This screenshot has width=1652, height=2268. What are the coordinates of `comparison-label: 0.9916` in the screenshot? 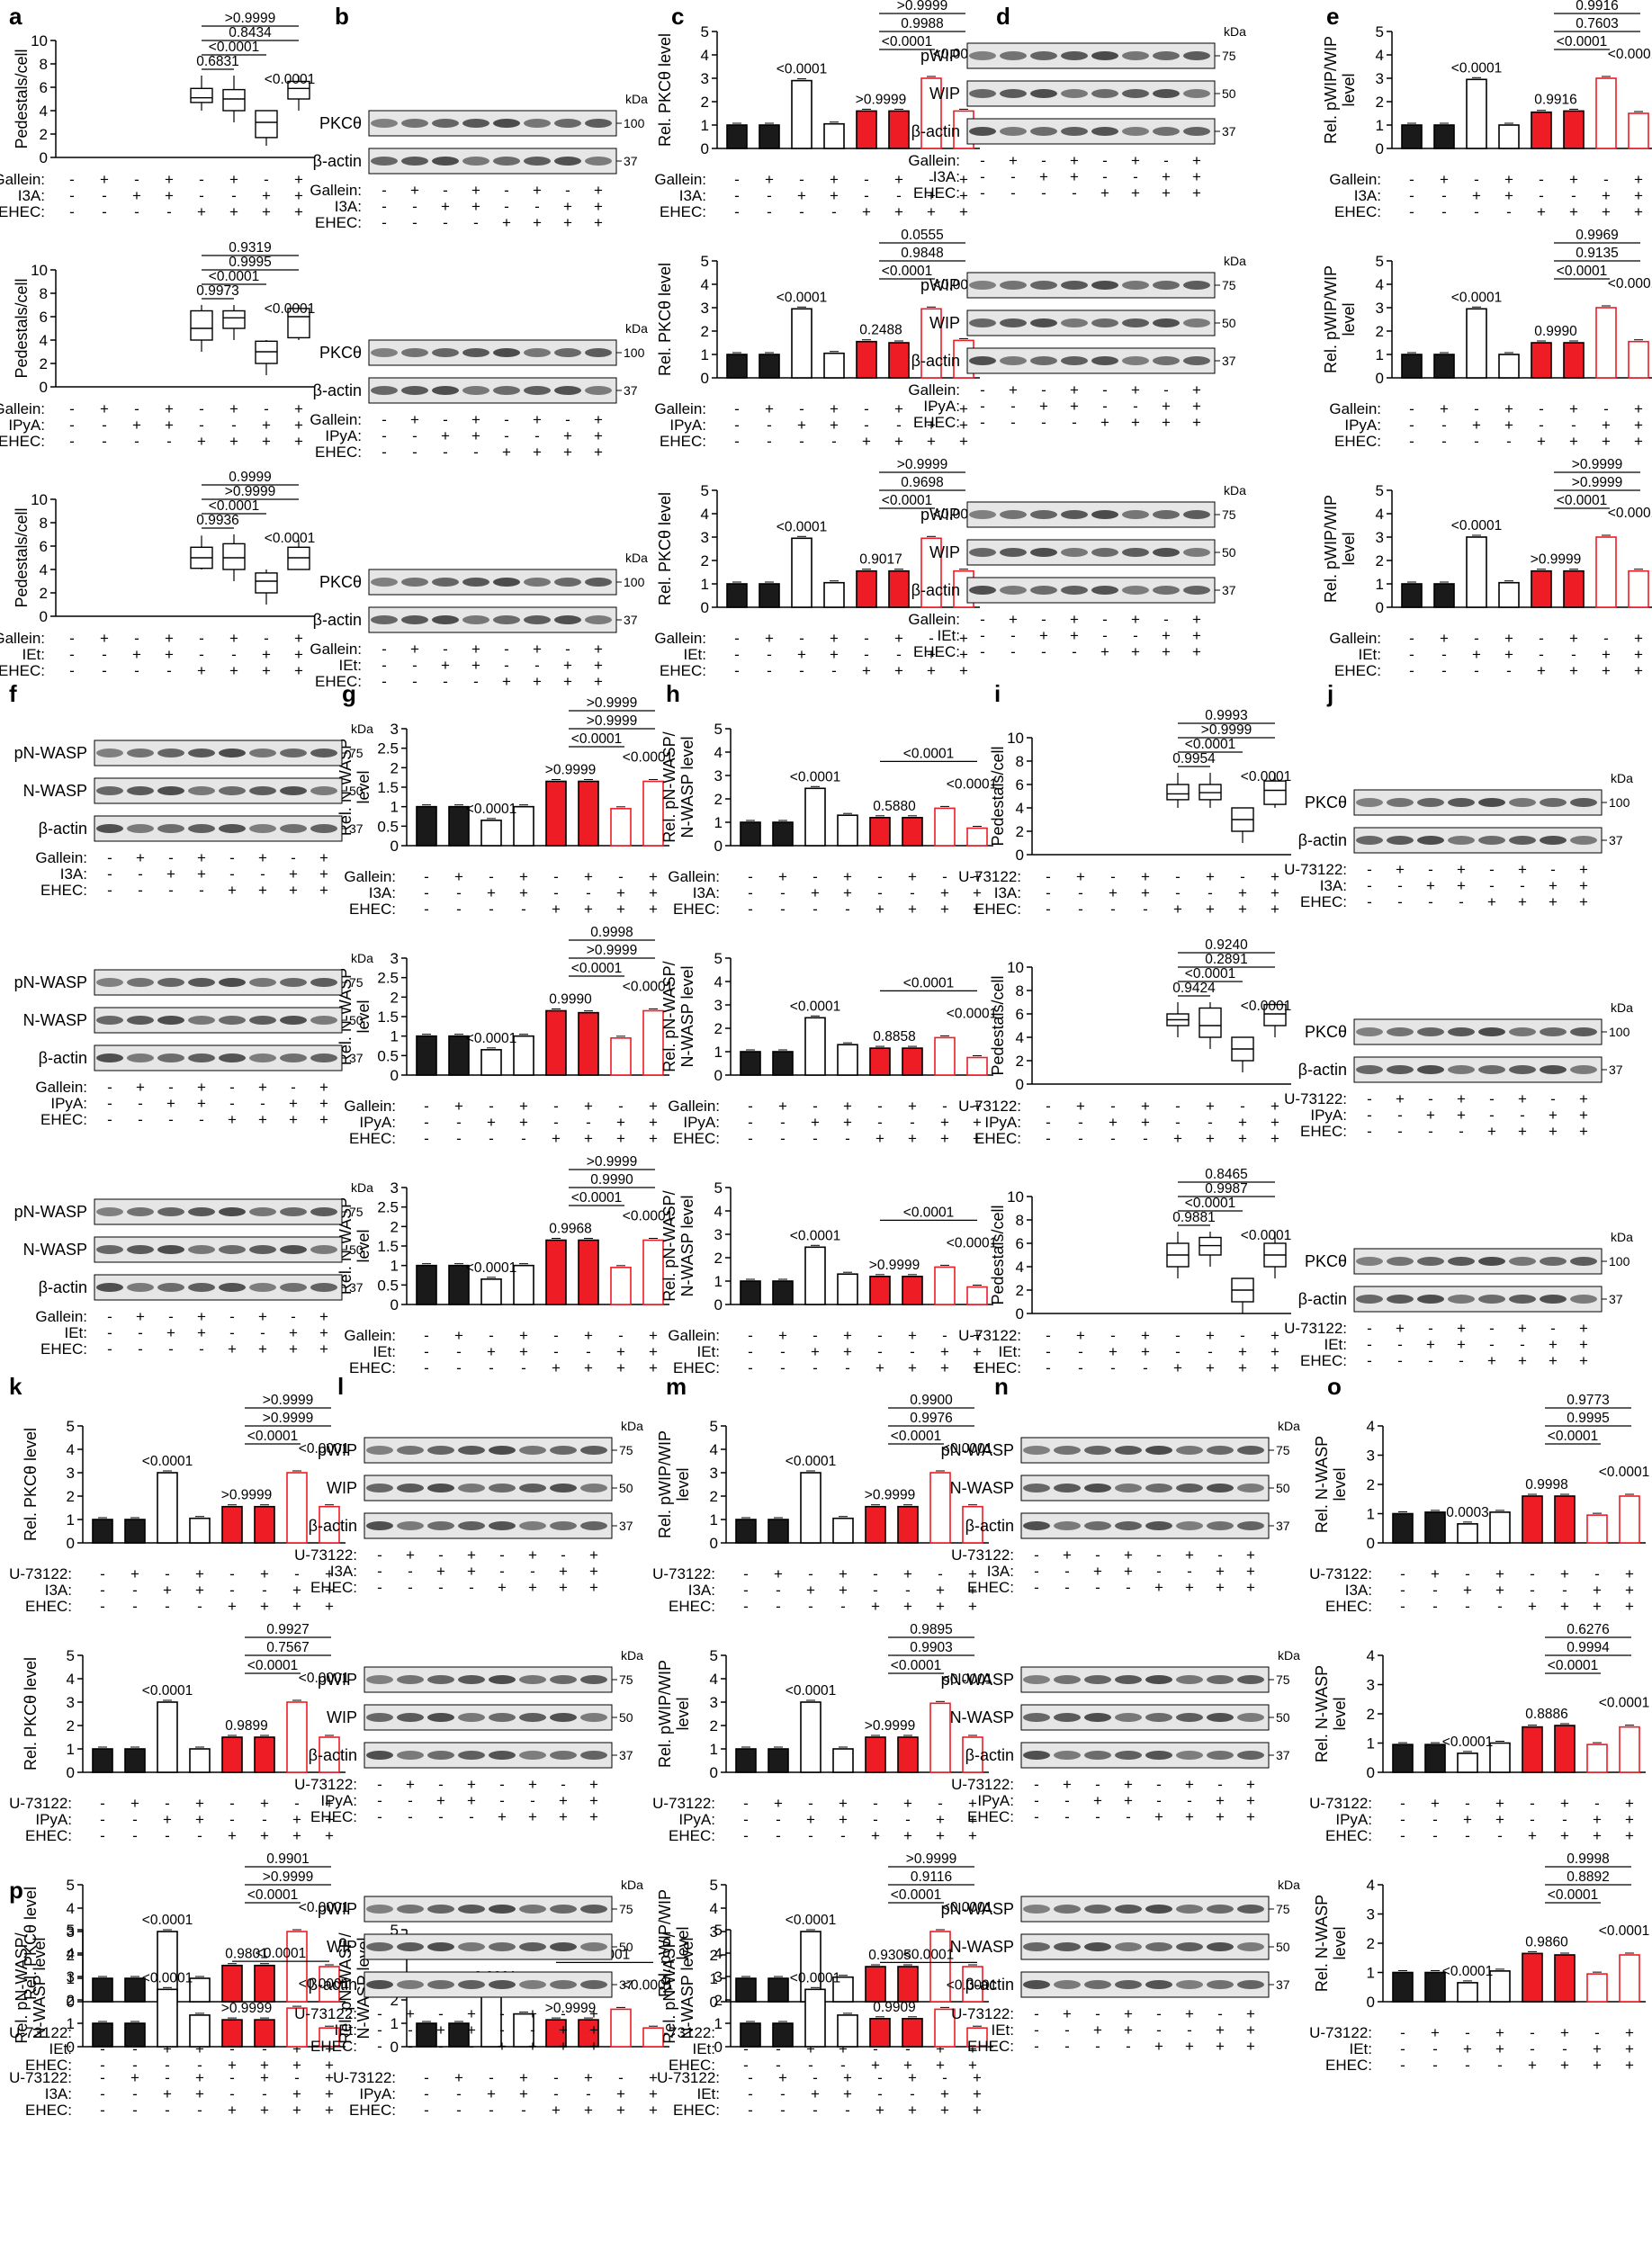 It's located at (1597, 6).